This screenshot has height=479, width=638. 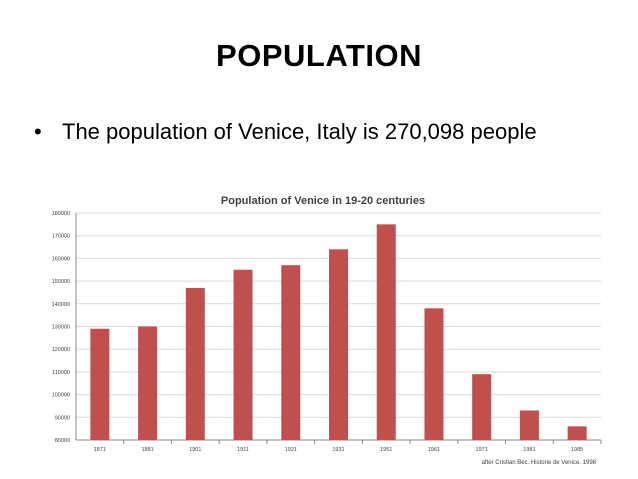 What do you see at coordinates (62, 441) in the screenshot?
I see `y-tick-label: 80000` at bounding box center [62, 441].